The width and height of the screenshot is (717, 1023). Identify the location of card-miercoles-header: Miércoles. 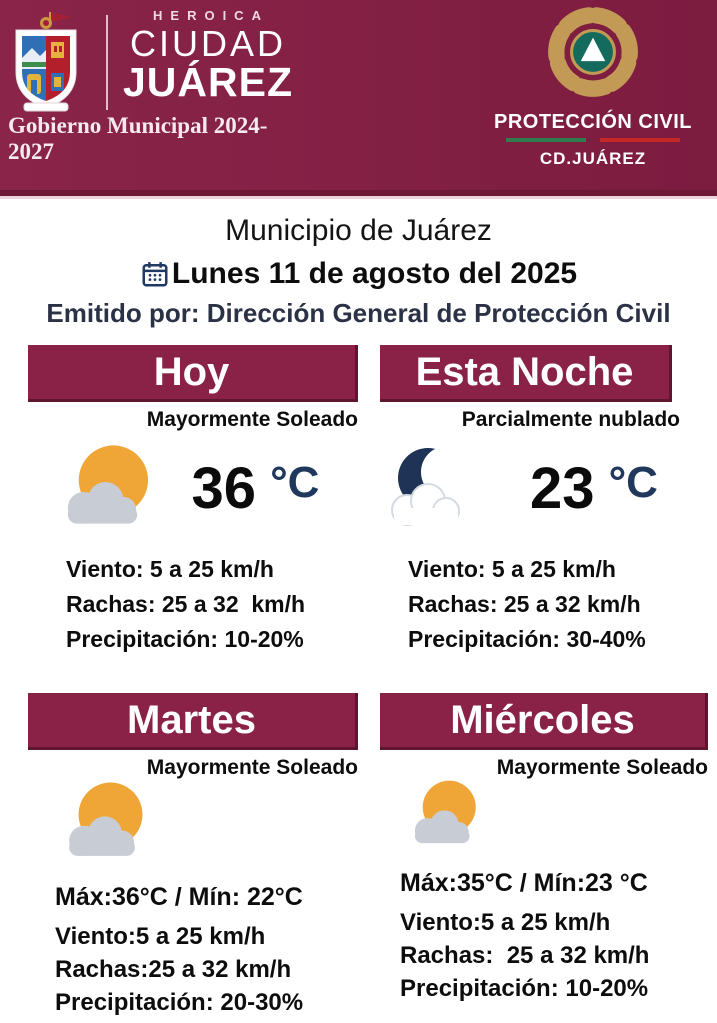
(544, 721).